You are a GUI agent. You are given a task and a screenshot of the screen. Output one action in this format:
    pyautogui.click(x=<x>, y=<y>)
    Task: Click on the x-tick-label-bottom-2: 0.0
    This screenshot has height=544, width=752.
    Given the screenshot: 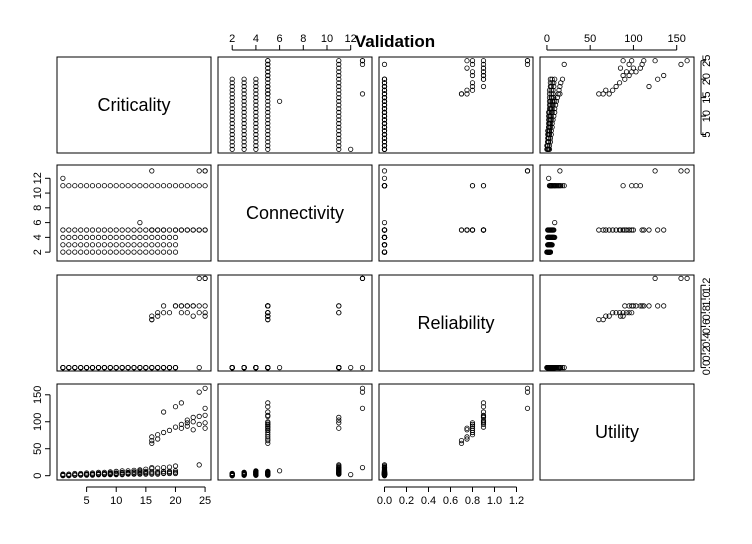 What is the action you would take?
    pyautogui.click(x=384, y=501)
    